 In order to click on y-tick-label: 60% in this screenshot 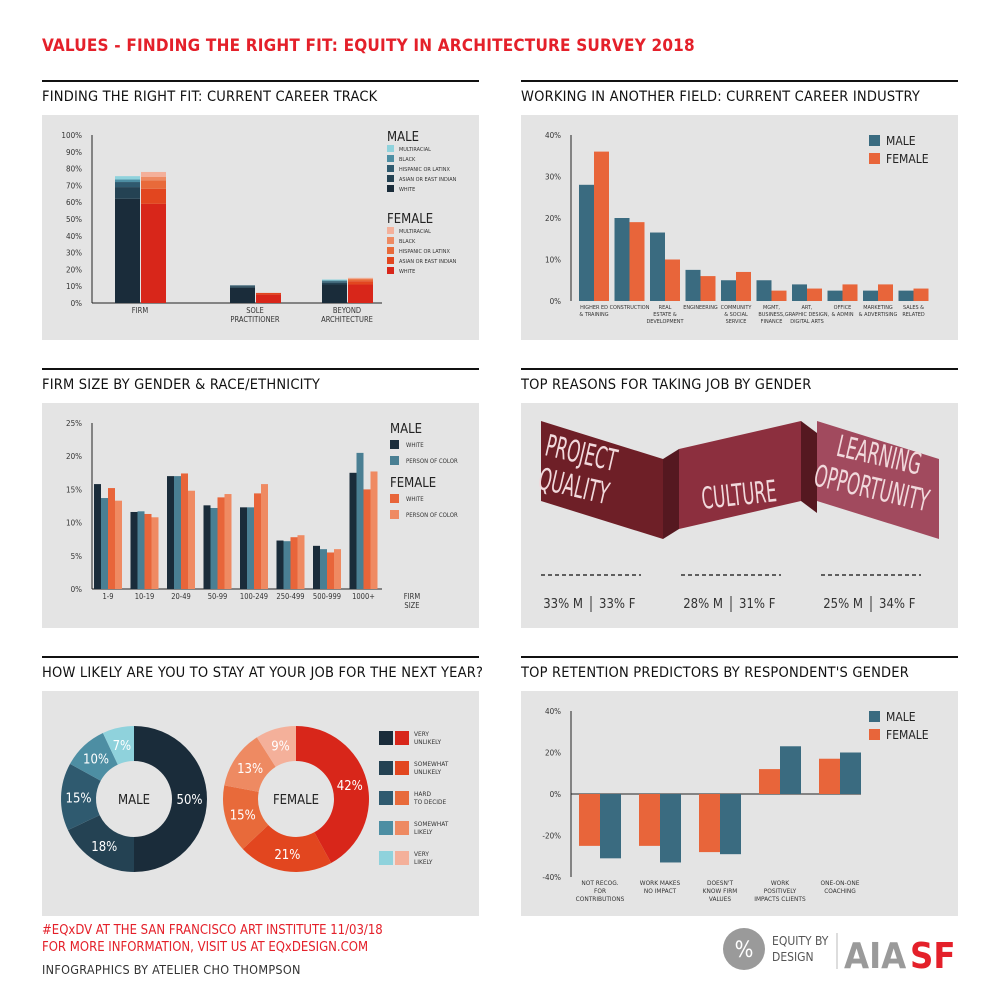, I will do `click(74, 202)`.